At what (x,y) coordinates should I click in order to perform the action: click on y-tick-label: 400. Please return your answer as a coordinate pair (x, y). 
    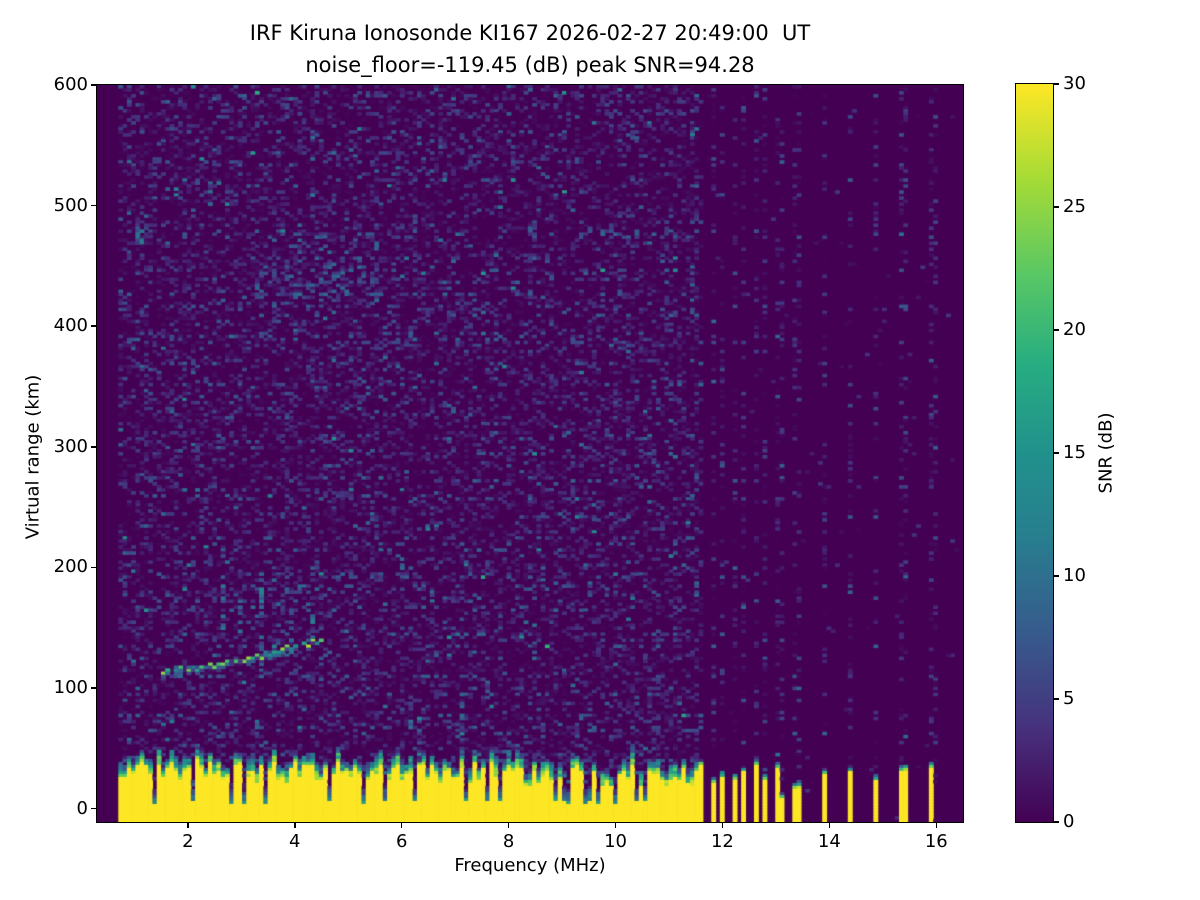
    Looking at the image, I should click on (70, 326).